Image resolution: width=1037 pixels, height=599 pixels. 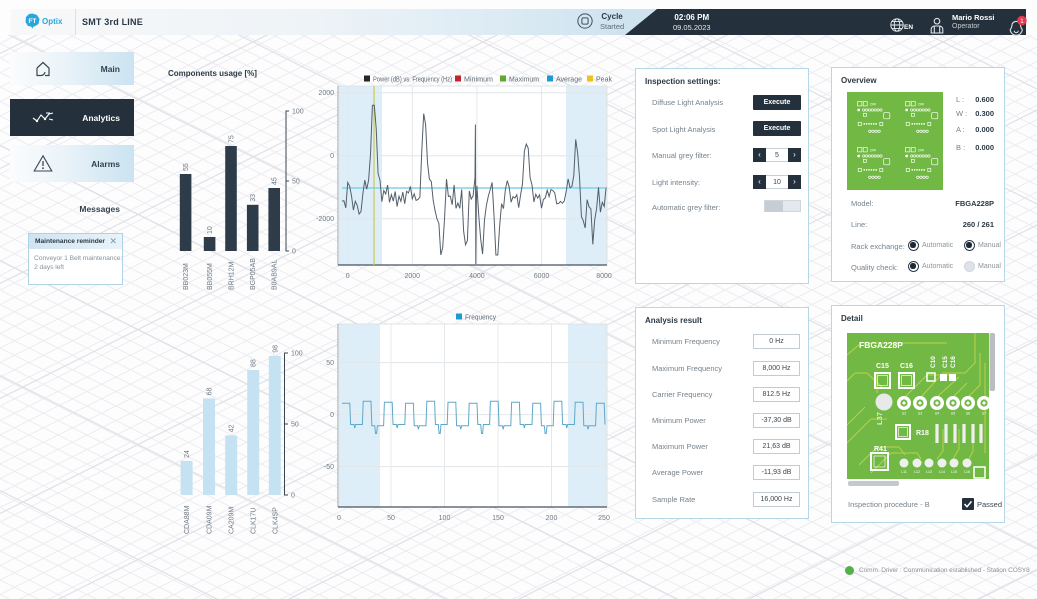 I want to click on svg-text: 6000, so click(x=542, y=276).